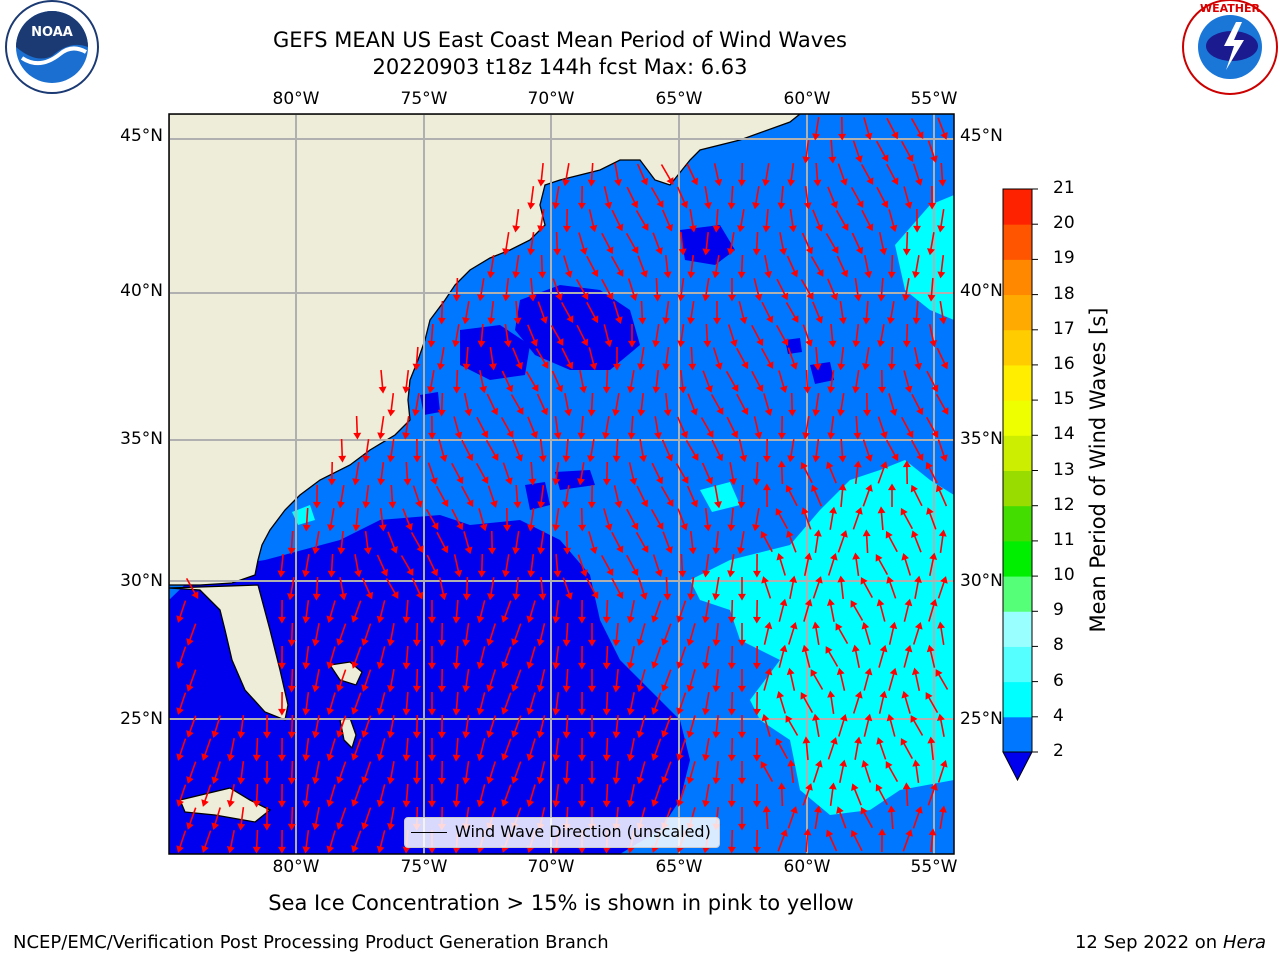  What do you see at coordinates (141, 439) in the screenshot?
I see `lat-label-left: 35°N` at bounding box center [141, 439].